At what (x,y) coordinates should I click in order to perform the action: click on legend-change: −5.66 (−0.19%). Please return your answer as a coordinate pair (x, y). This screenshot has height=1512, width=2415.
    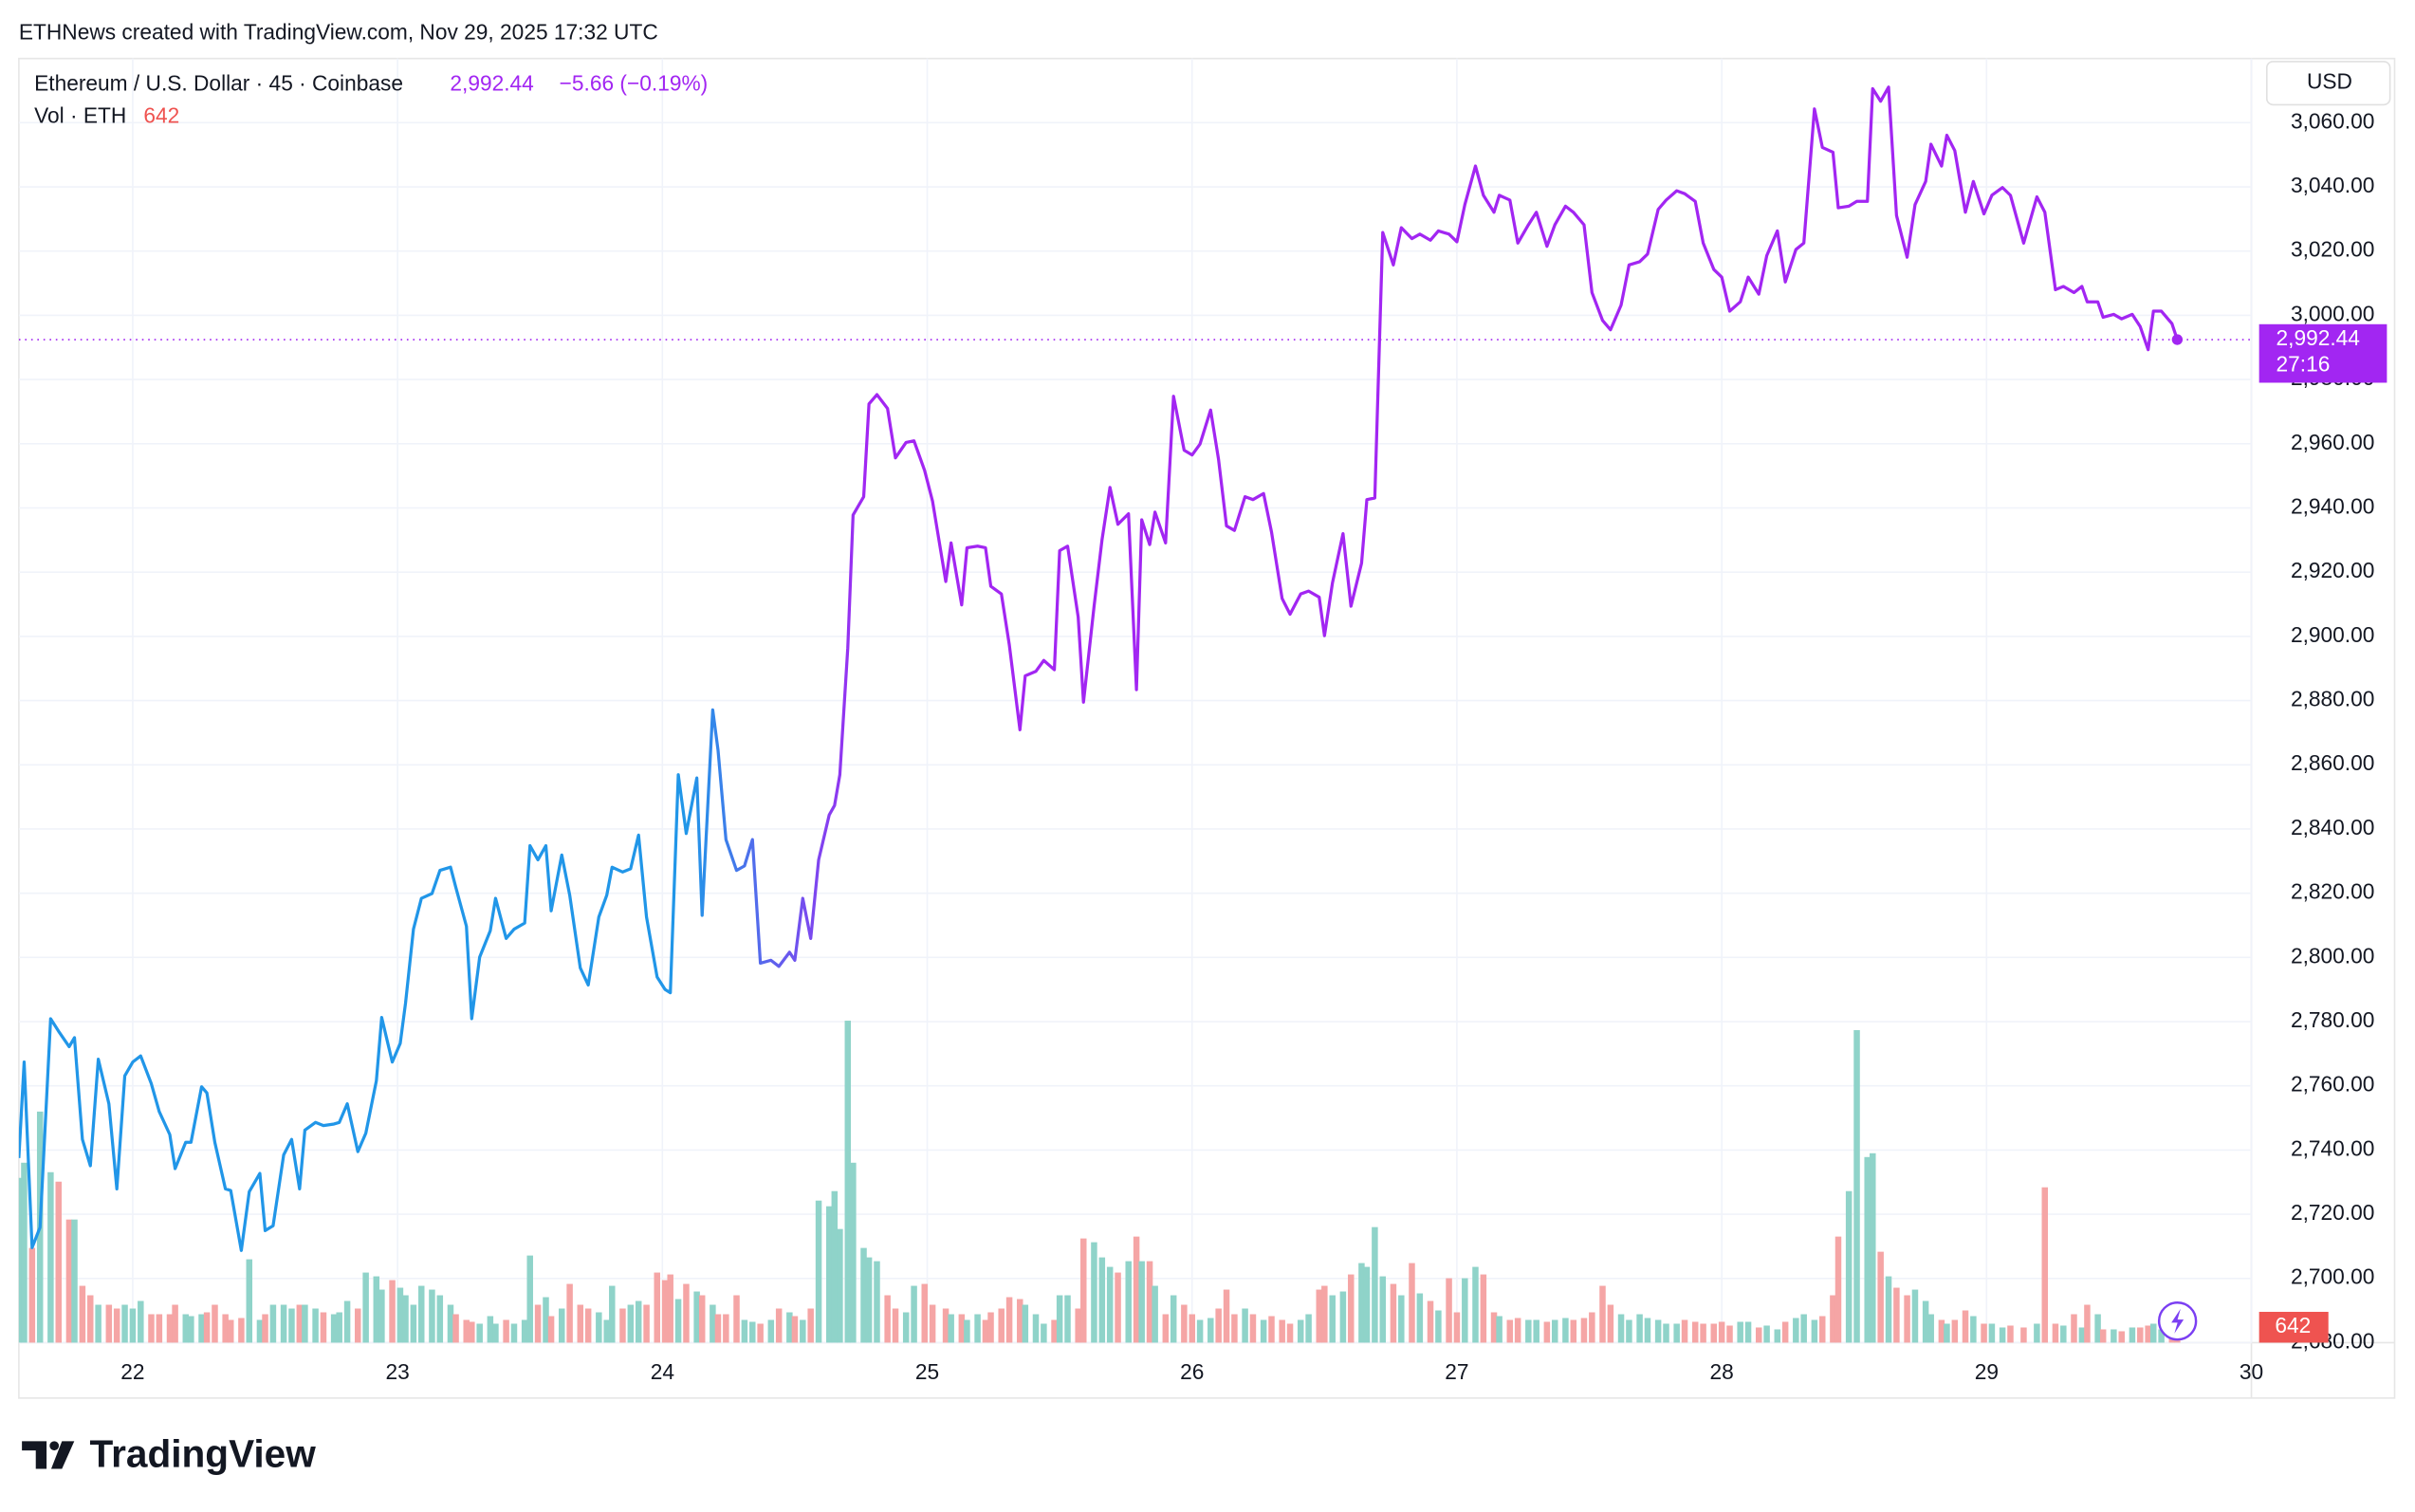
    Looking at the image, I should click on (634, 82).